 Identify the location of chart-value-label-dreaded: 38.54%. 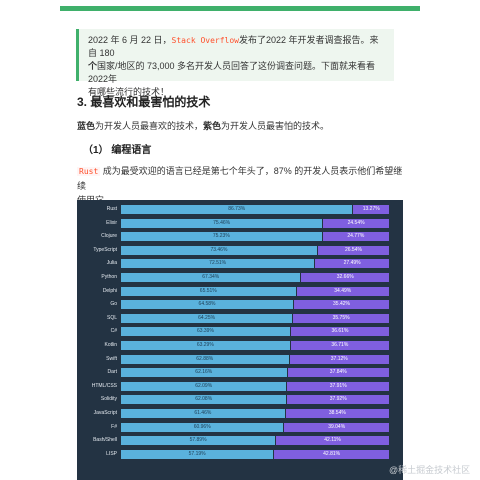
(337, 413).